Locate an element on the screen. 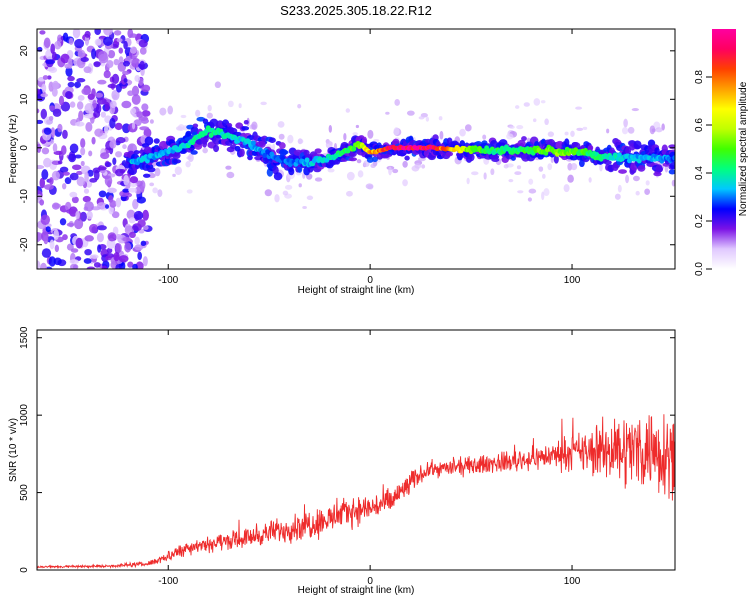 The width and height of the screenshot is (750, 600). spectrogram-y-tick-label: -10 is located at coordinates (24, 196).